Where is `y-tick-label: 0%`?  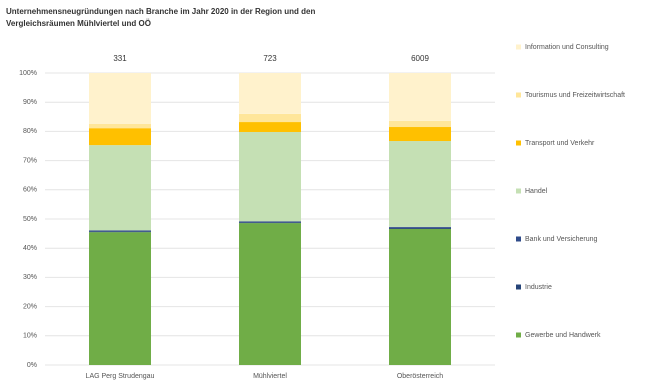 y-tick-label: 0% is located at coordinates (32, 365).